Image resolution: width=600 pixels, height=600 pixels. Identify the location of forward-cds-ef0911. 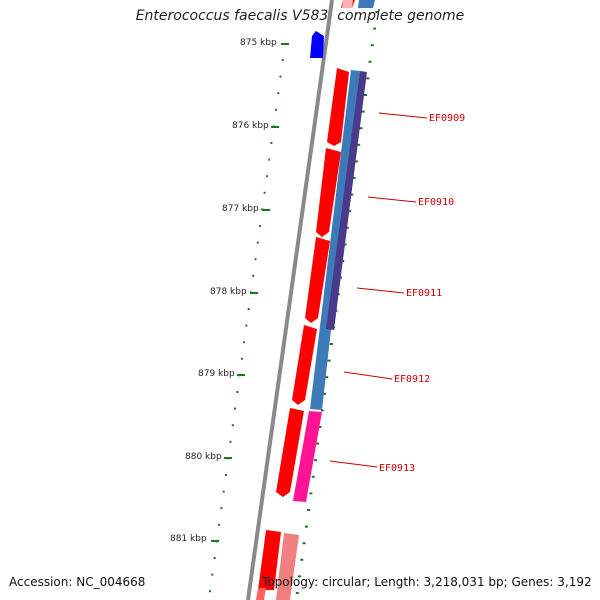
(317, 280).